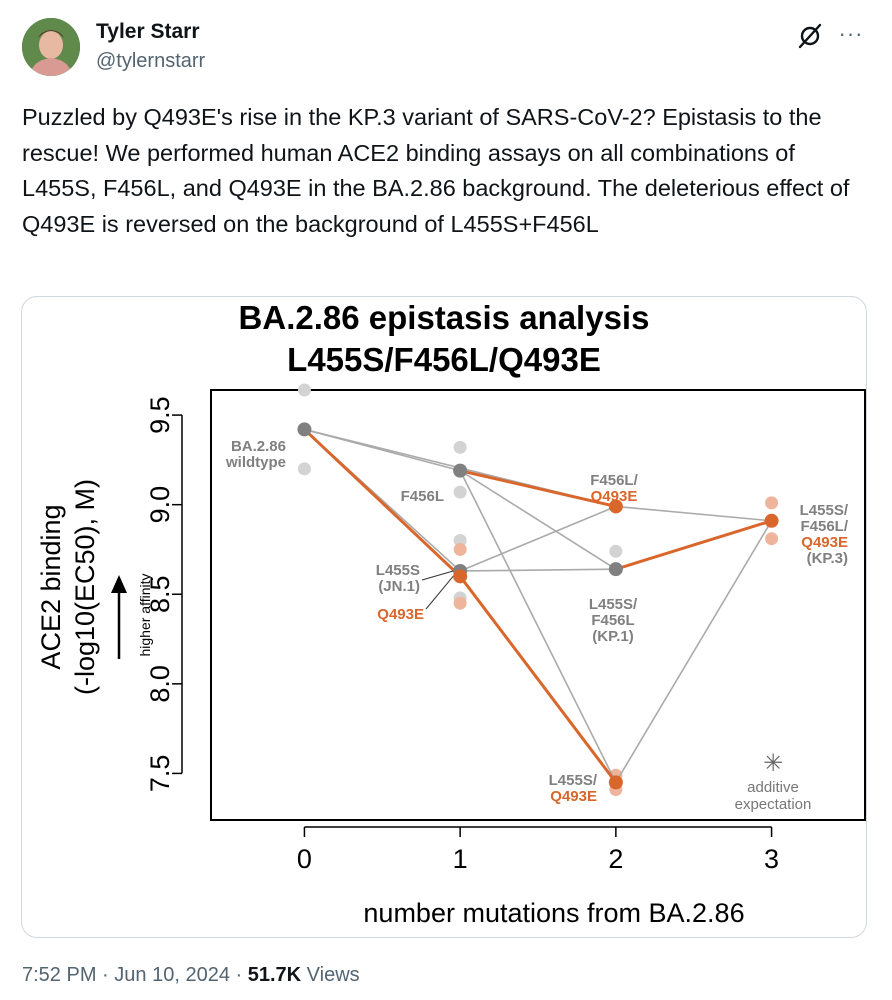 The width and height of the screenshot is (892, 1000). I want to click on point-q493e, so click(460, 576).